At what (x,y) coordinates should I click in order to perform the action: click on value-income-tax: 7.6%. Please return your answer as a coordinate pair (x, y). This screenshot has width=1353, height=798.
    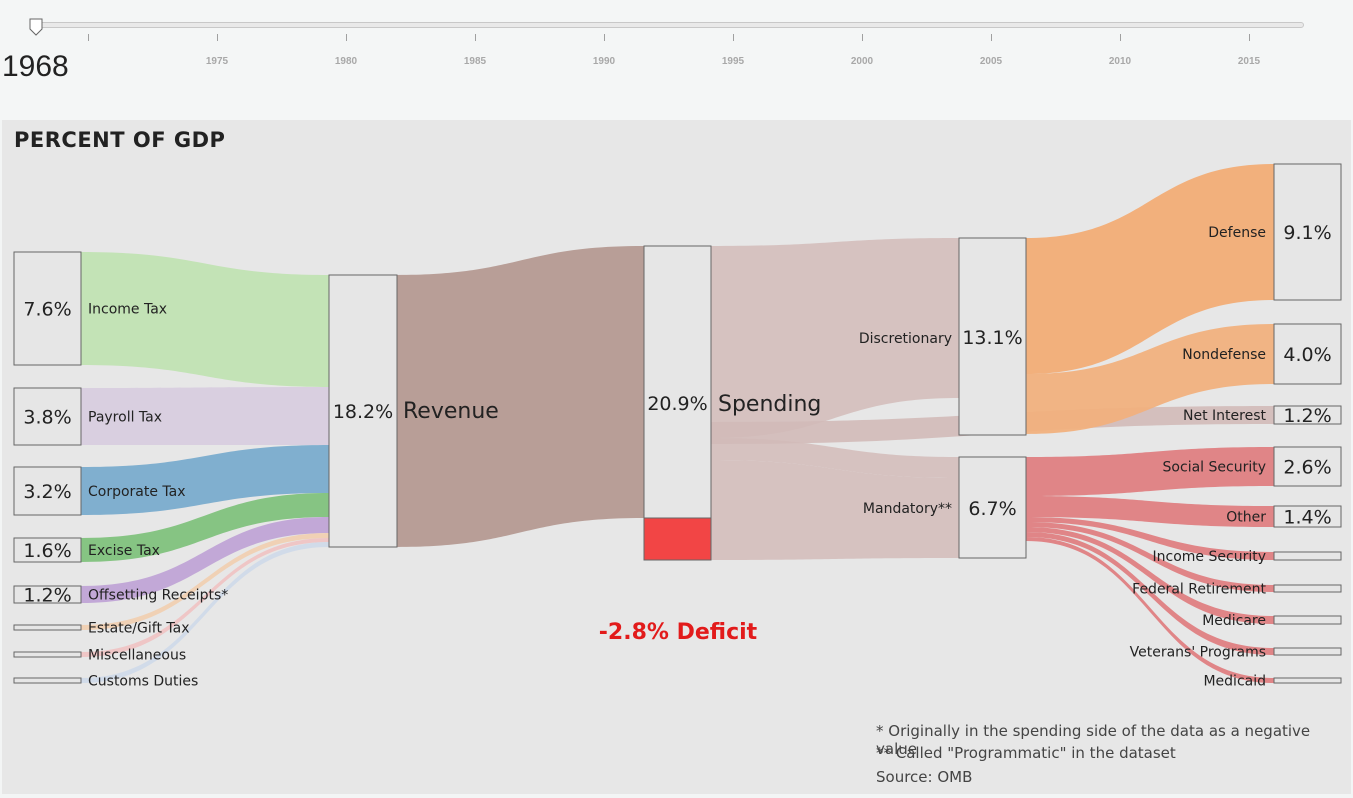
    Looking at the image, I should click on (47, 310).